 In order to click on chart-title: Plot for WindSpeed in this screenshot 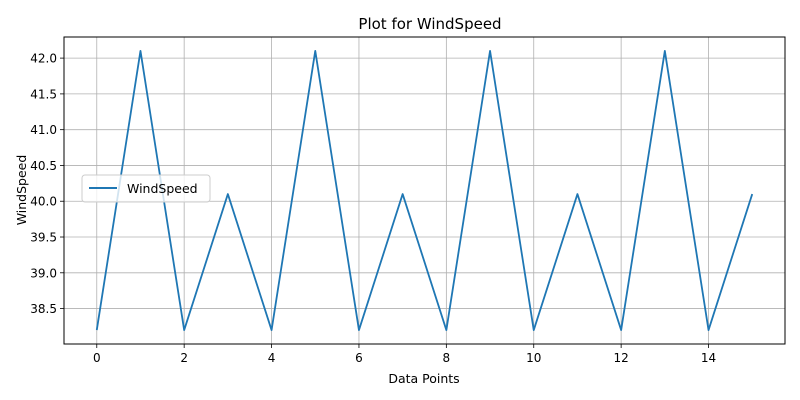, I will do `click(429, 24)`.